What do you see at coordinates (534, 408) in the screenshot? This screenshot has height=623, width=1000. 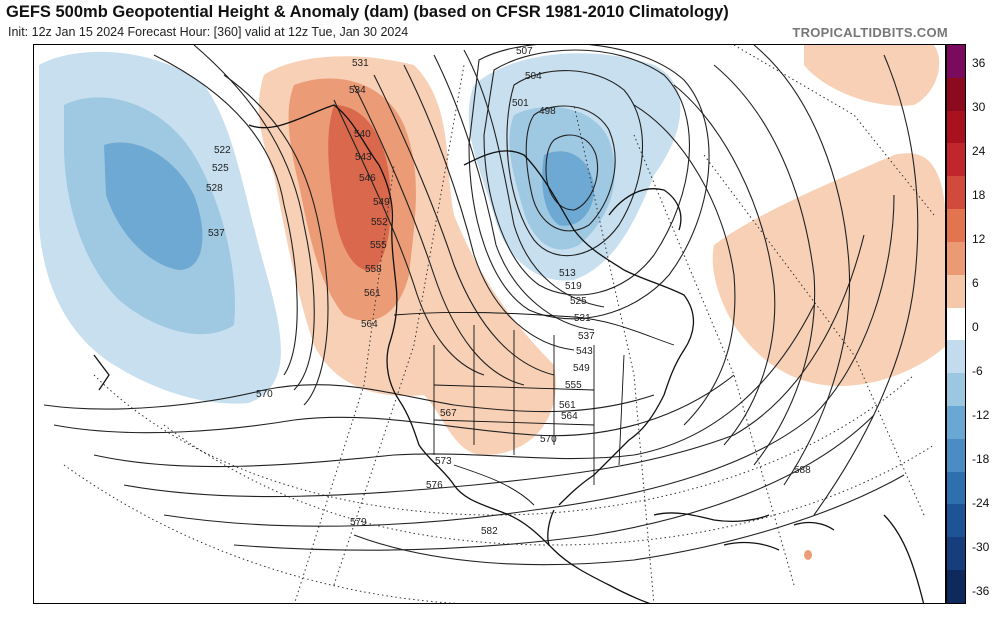 I see `political-borders` at bounding box center [534, 408].